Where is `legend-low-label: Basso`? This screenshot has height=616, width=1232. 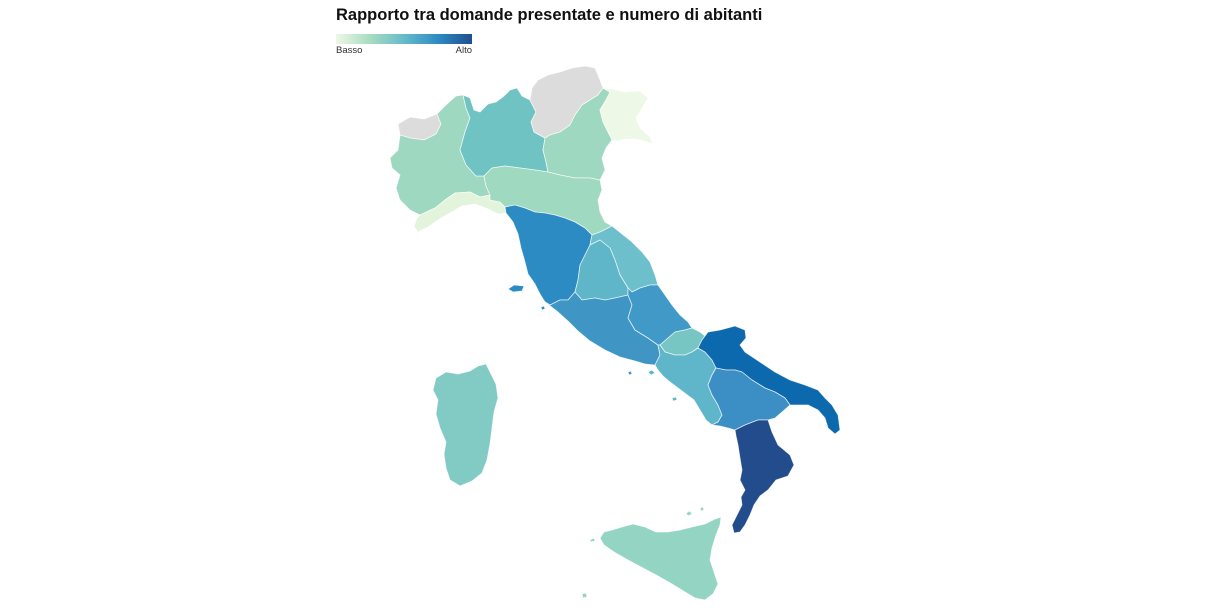 legend-low-label: Basso is located at coordinates (349, 50).